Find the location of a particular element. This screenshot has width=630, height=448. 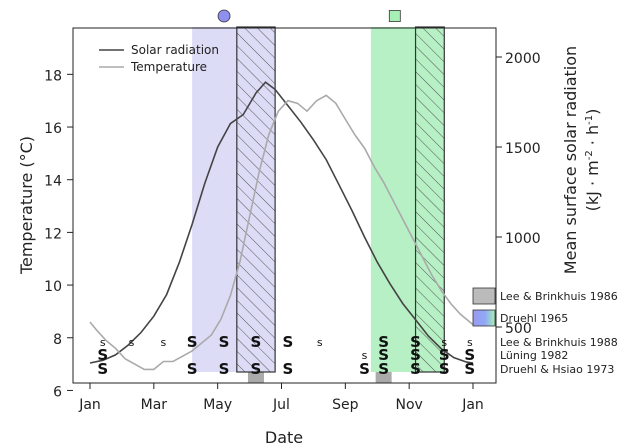

study-label-2: Druehl & Hsiao 1973 is located at coordinates (557, 369).